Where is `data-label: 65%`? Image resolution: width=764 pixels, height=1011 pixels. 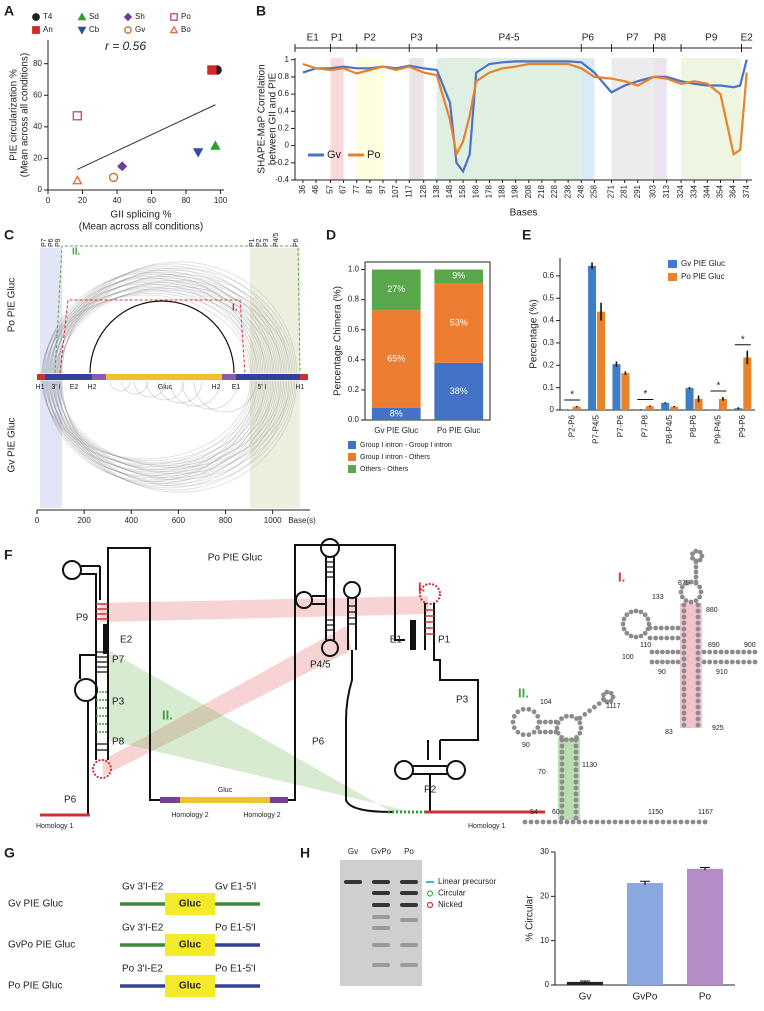
data-label: 65% is located at coordinates (396, 358).